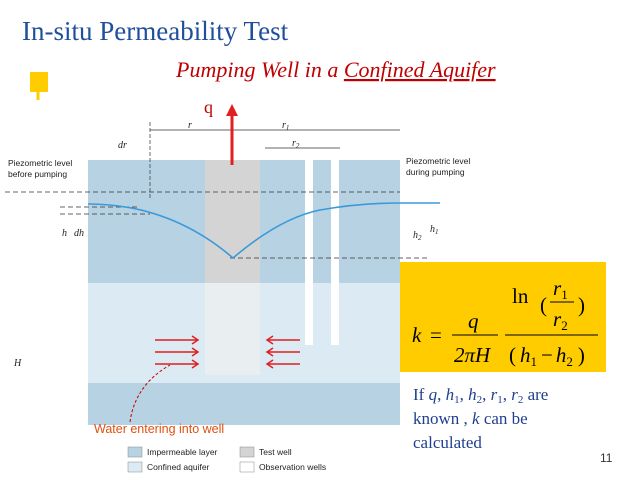 This screenshot has width=638, height=478. I want to click on piezo-label: before pumping, so click(37, 174).